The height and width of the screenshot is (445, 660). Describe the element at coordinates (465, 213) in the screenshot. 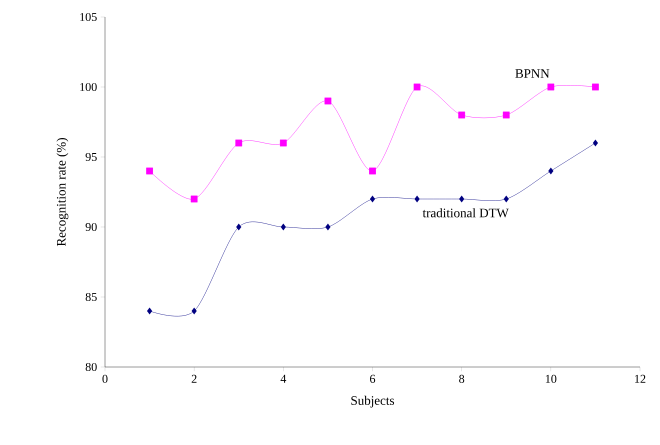

I see `series-label: traditional DTW` at that location.